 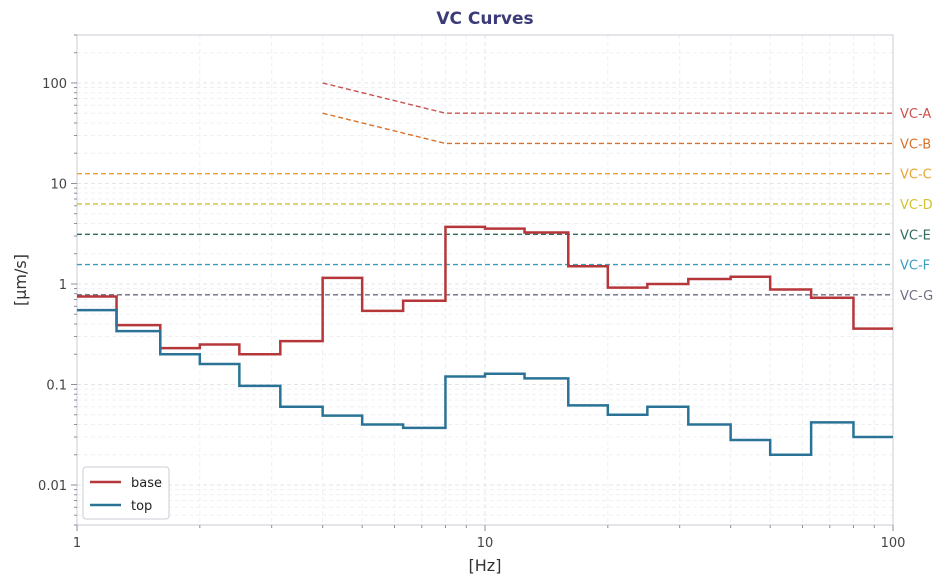 What do you see at coordinates (63, 285) in the screenshot?
I see `y-tick-label: 1` at bounding box center [63, 285].